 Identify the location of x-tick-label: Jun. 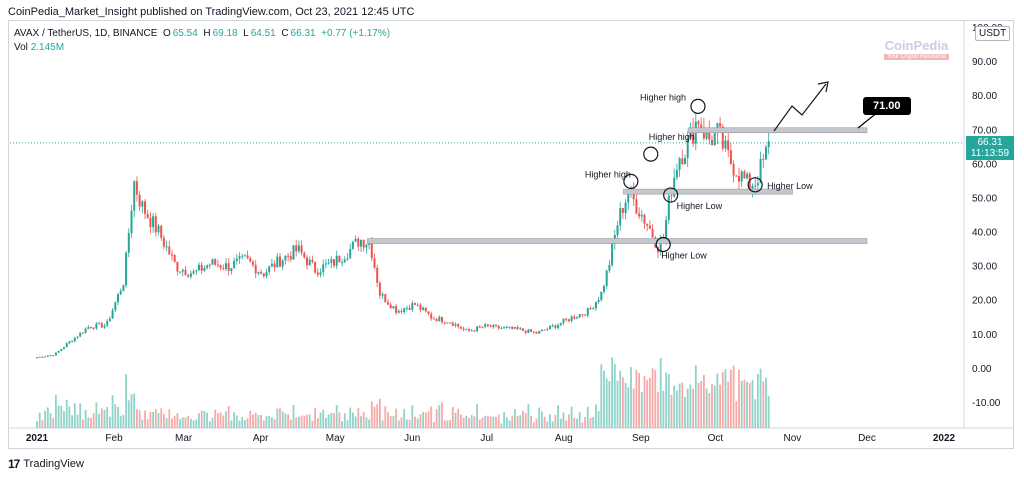
(412, 438).